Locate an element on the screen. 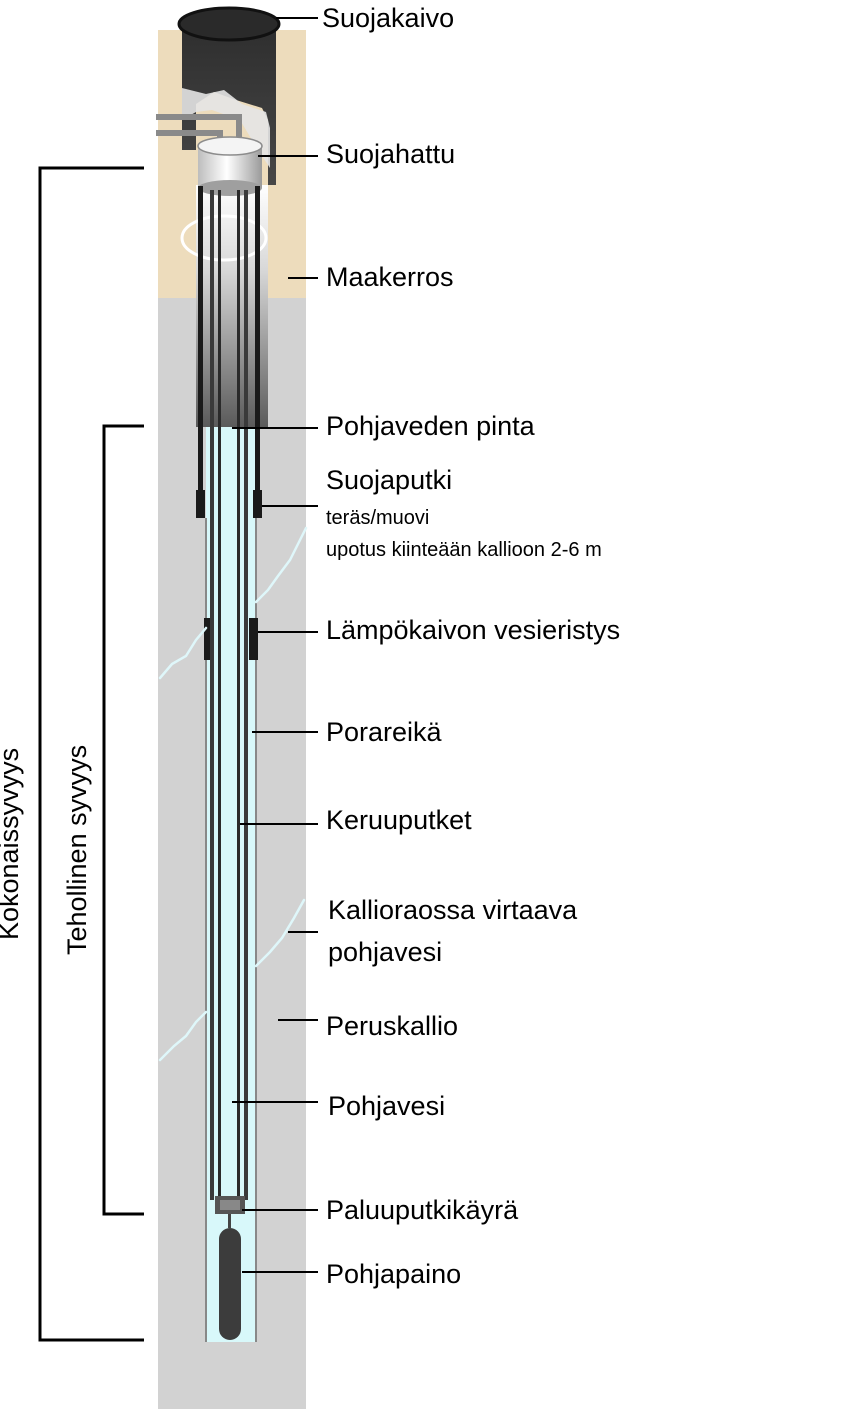 This screenshot has width=842, height=1409. return-bend is located at coordinates (230, 1212).